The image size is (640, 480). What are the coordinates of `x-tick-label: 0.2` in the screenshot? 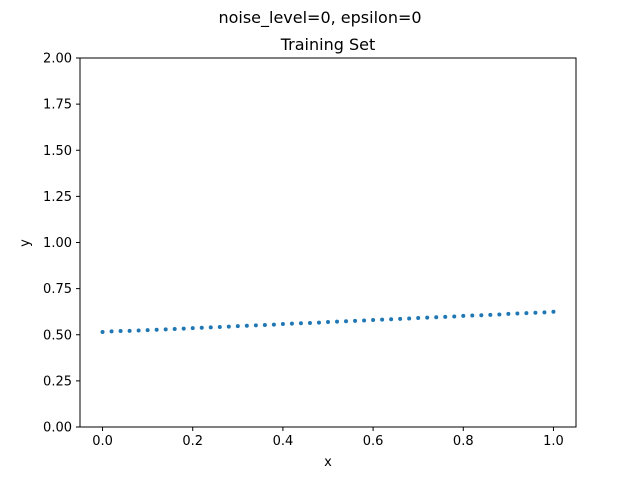 It's located at (192, 441).